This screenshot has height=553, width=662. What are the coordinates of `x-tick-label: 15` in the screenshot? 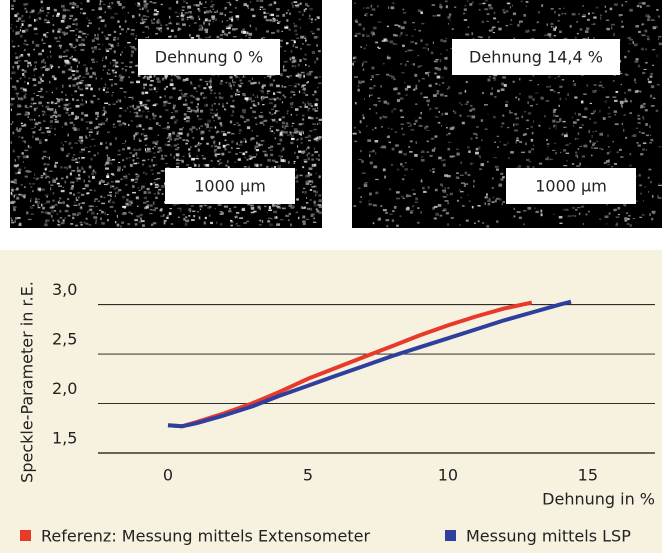 It's located at (588, 475).